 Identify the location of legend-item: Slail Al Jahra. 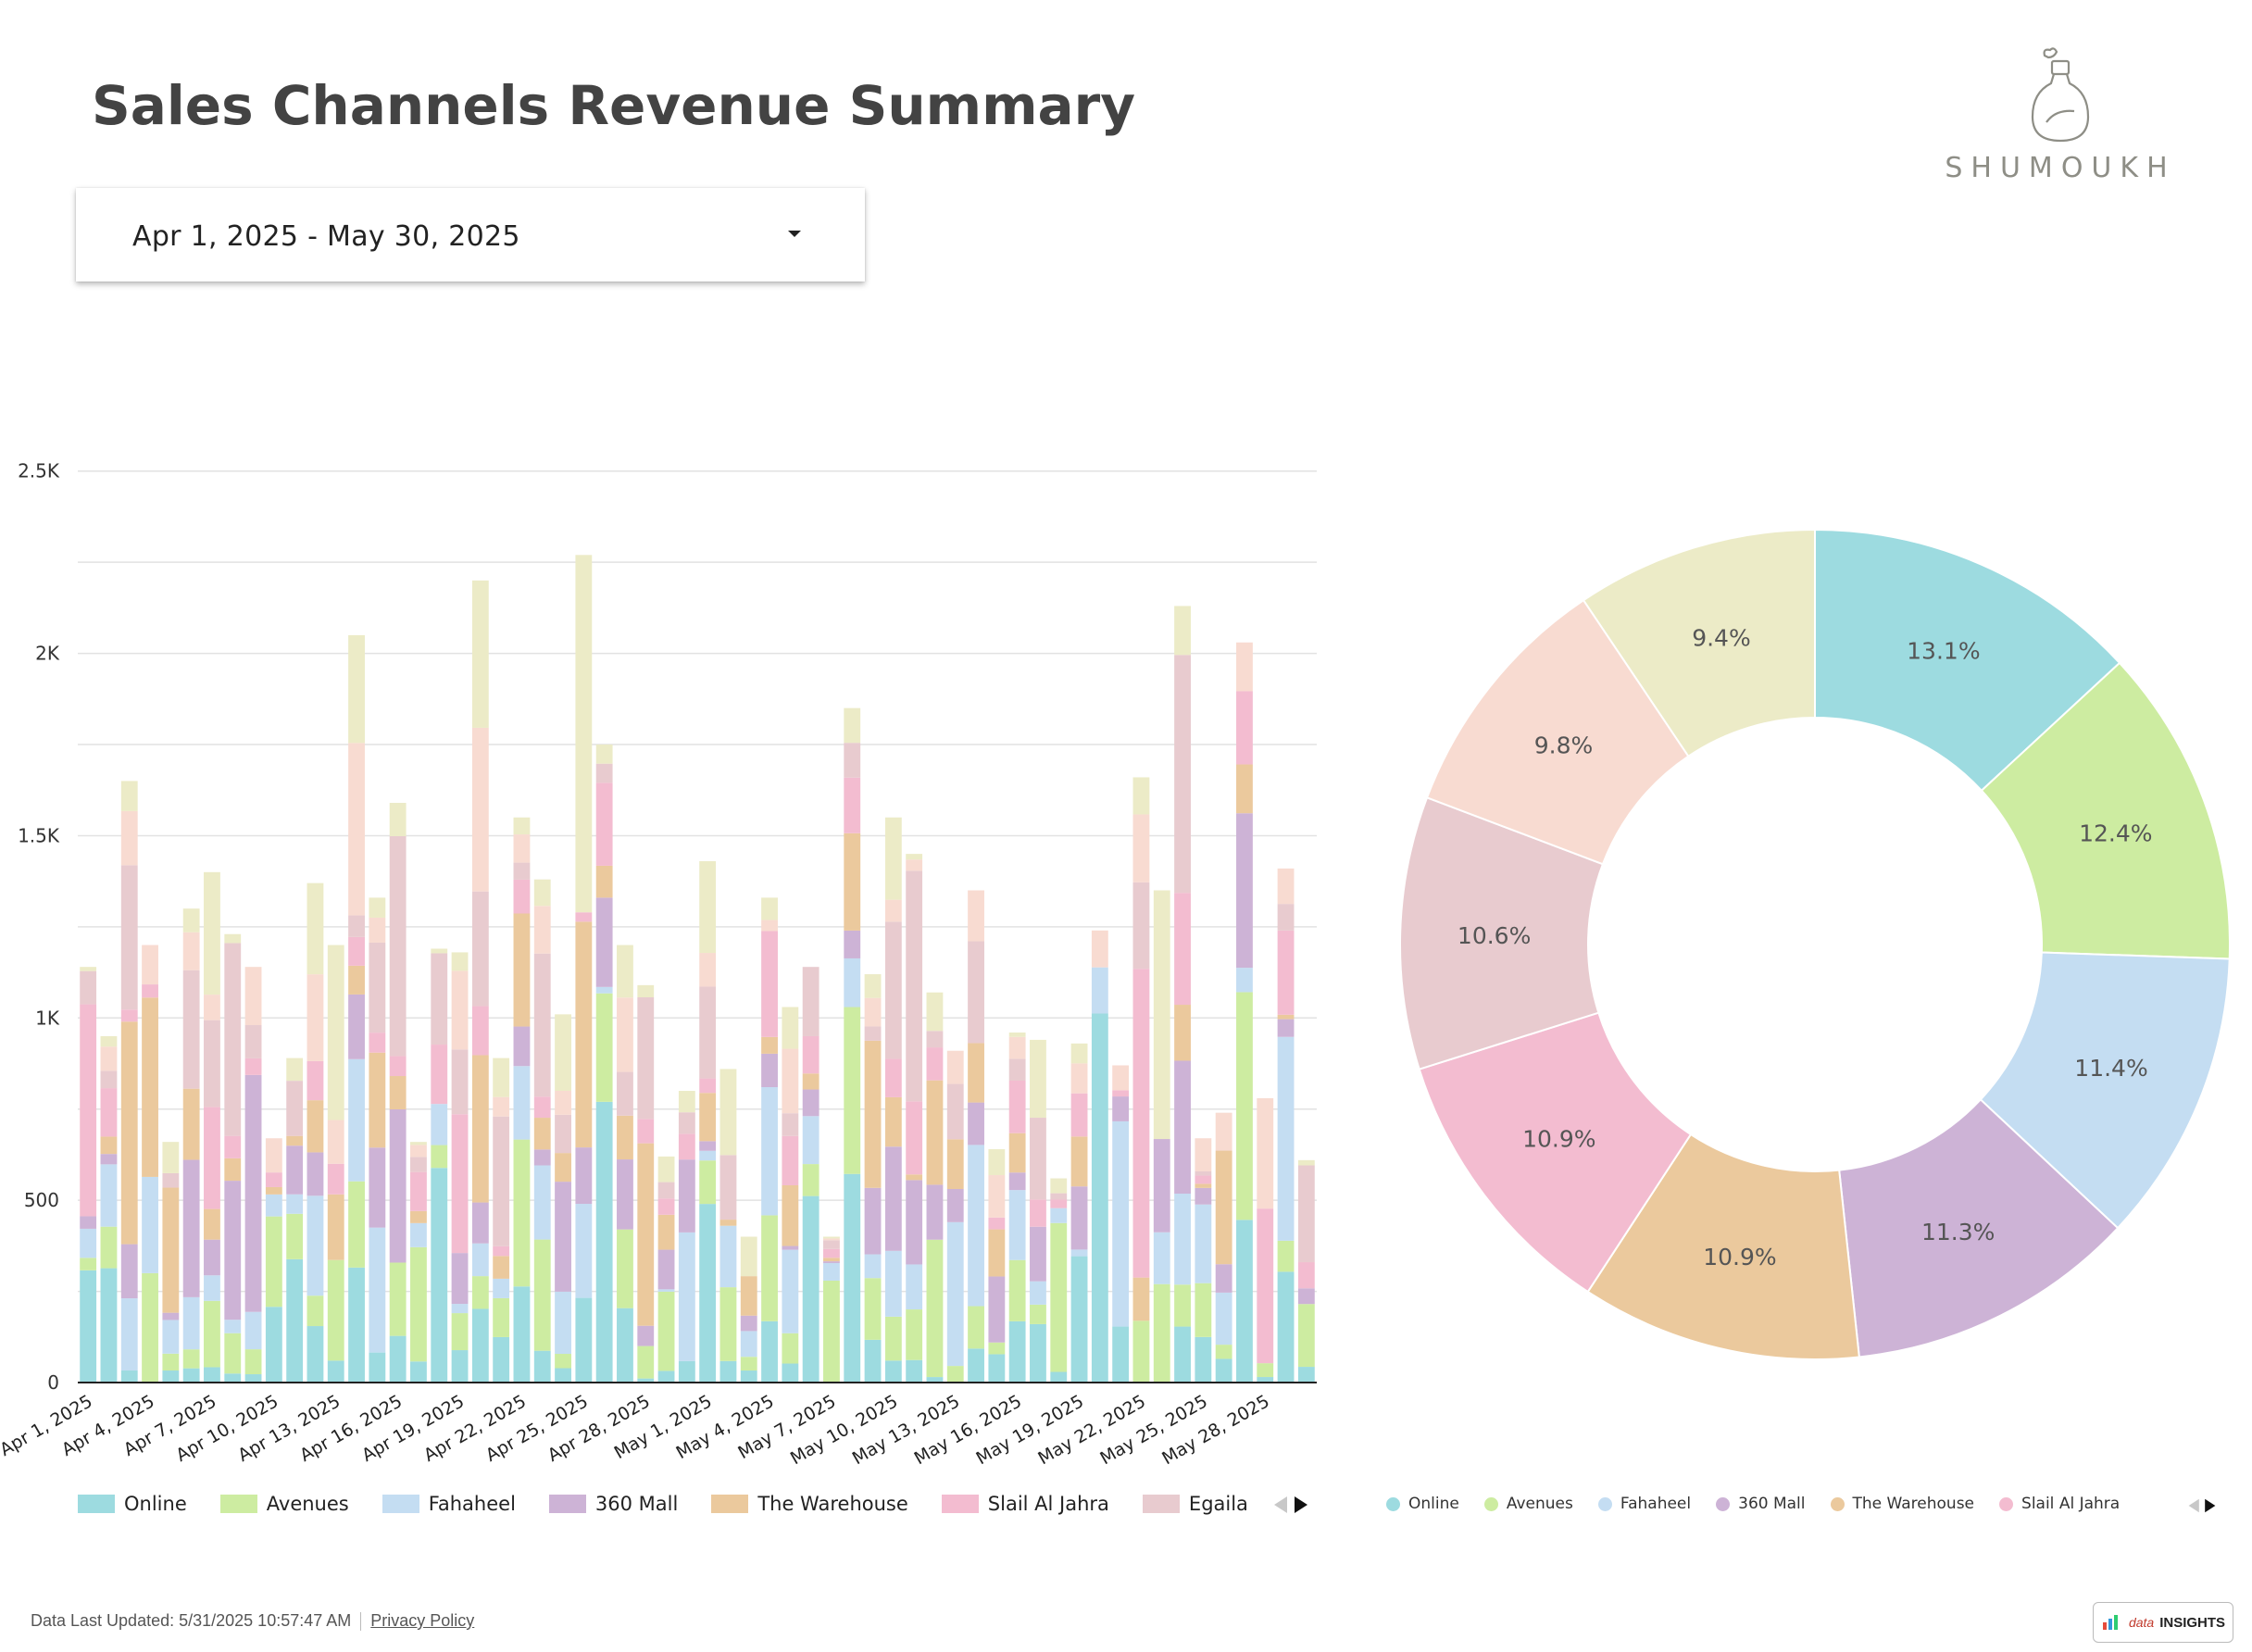
(2059, 1504).